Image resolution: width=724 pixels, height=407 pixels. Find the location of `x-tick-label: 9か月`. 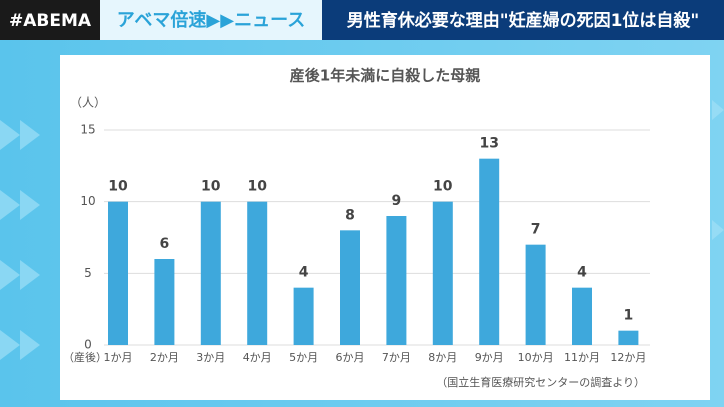

x-tick-label: 9か月 is located at coordinates (489, 357).